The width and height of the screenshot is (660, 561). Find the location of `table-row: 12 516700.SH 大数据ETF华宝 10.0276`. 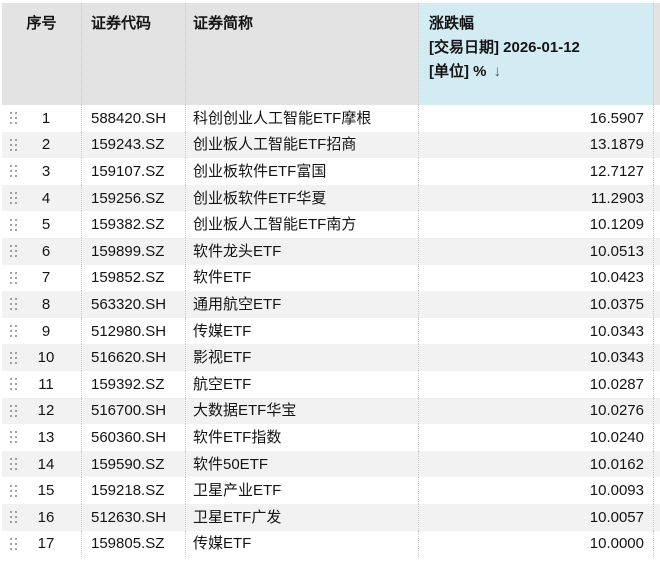

table-row: 12 516700.SH 大数据ETF华宝 10.0276 is located at coordinates (331, 411).